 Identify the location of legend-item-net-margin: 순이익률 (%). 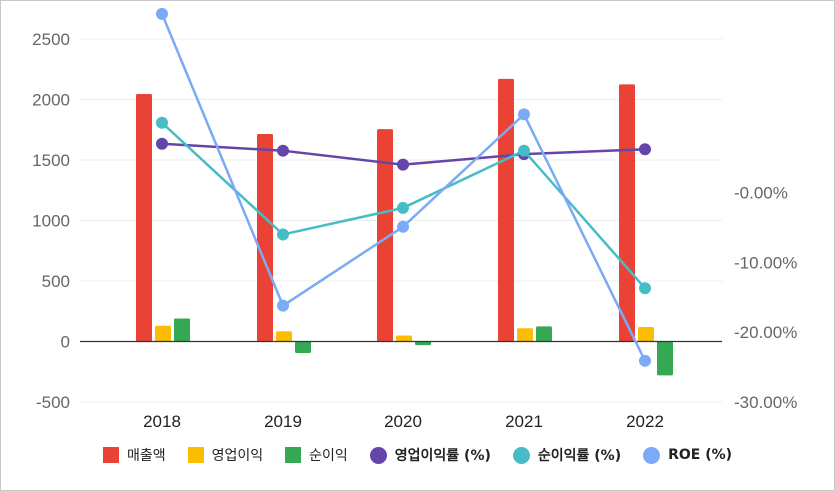
(567, 455).